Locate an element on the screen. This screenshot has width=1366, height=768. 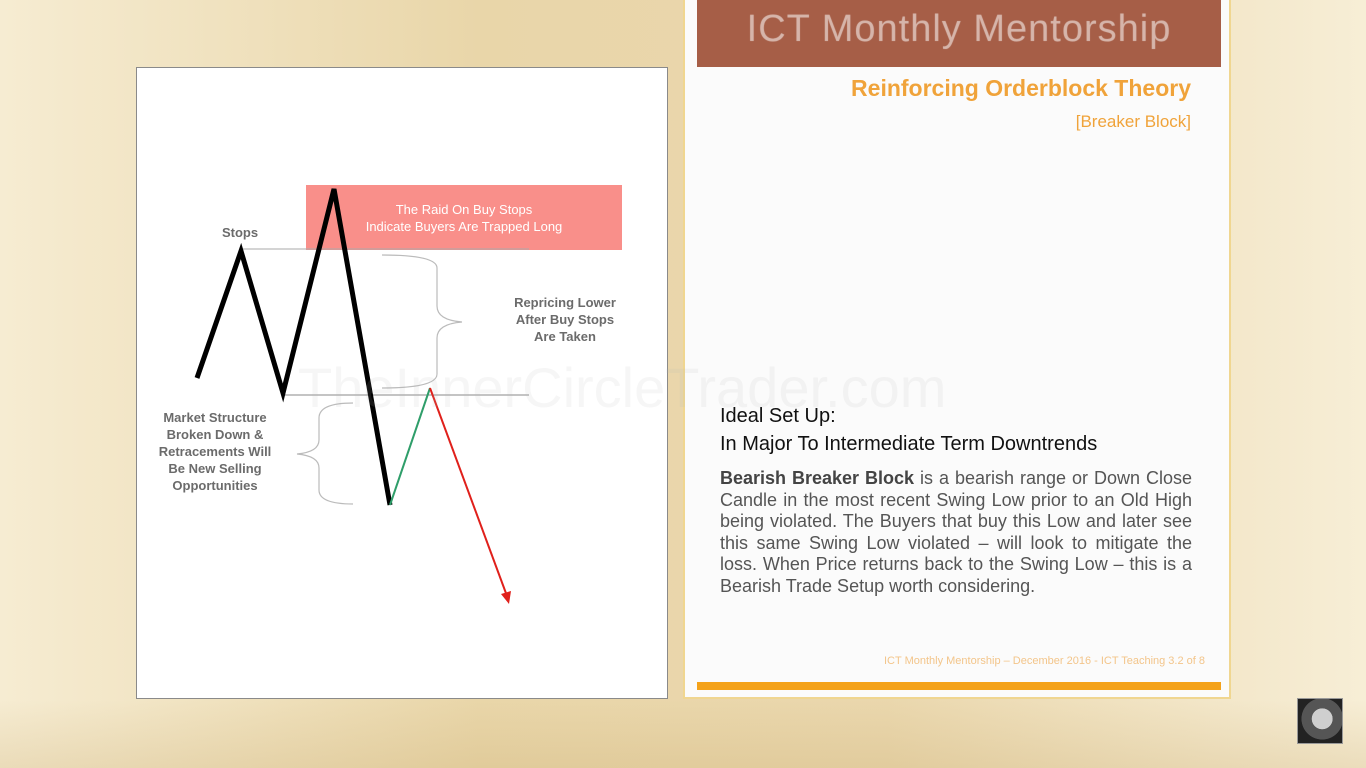
structure-line5: Opportunities is located at coordinates (215, 485).